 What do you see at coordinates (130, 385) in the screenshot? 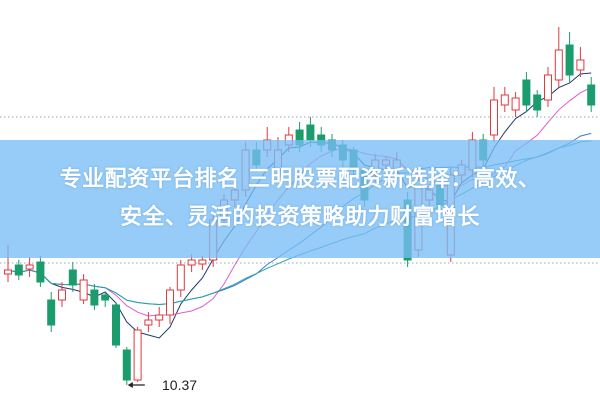
I see `low-marker-arrow-icon` at bounding box center [130, 385].